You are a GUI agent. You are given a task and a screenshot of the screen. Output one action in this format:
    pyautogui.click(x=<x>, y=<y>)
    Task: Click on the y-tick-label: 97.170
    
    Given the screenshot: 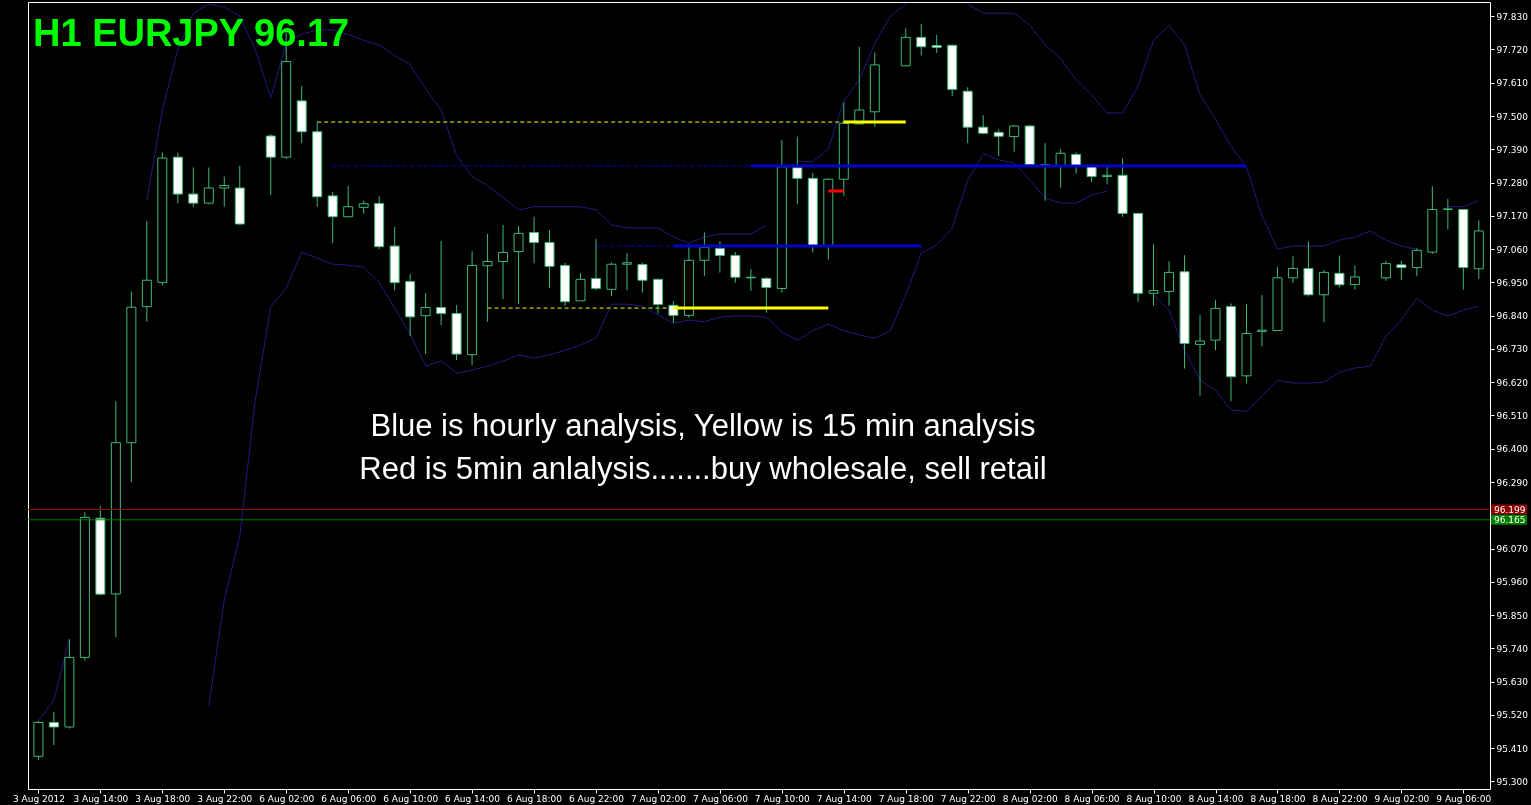 What is the action you would take?
    pyautogui.click(x=1512, y=216)
    